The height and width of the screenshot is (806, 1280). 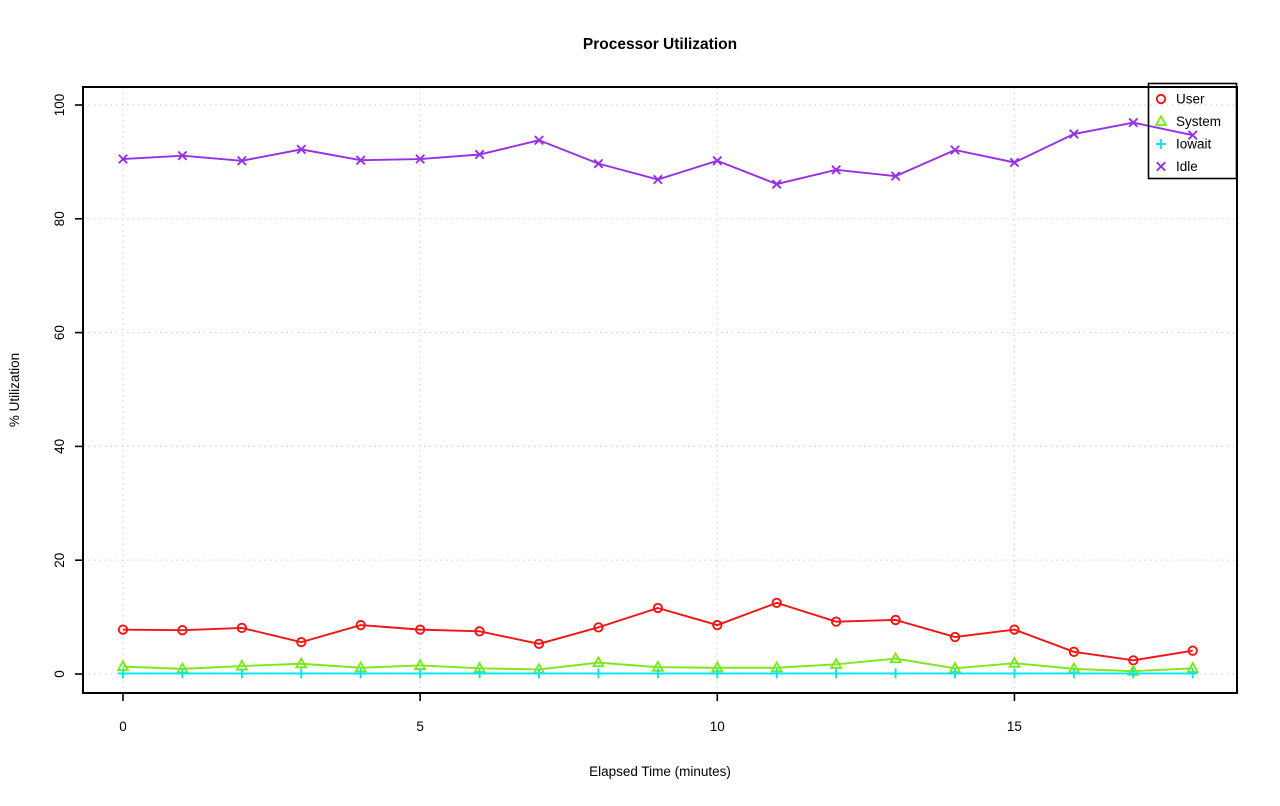 What do you see at coordinates (1187, 166) in the screenshot?
I see `legend-entry-idle: Idle` at bounding box center [1187, 166].